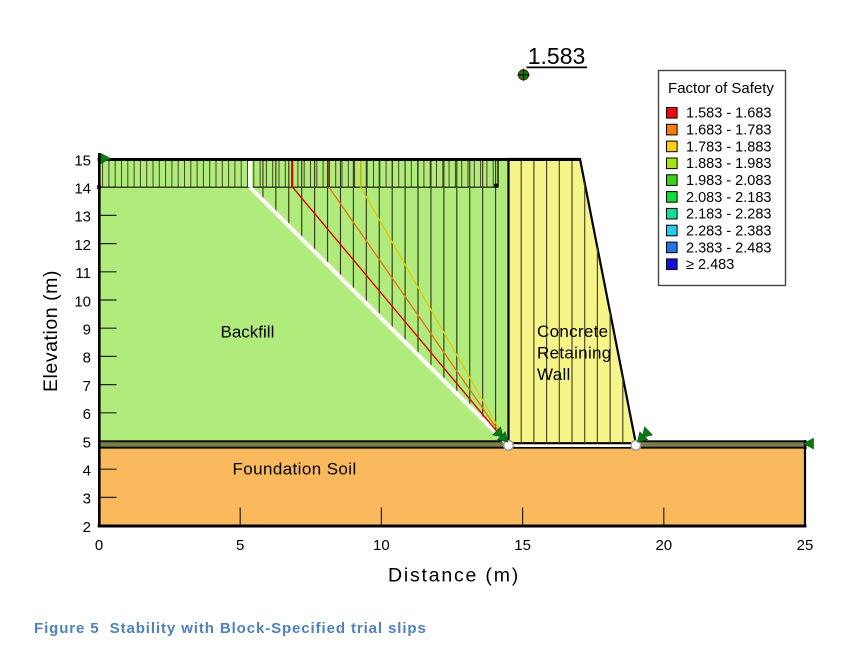 The height and width of the screenshot is (650, 850). What do you see at coordinates (728, 198) in the screenshot?
I see `svg-text: 2.083 - 2.183` at bounding box center [728, 198].